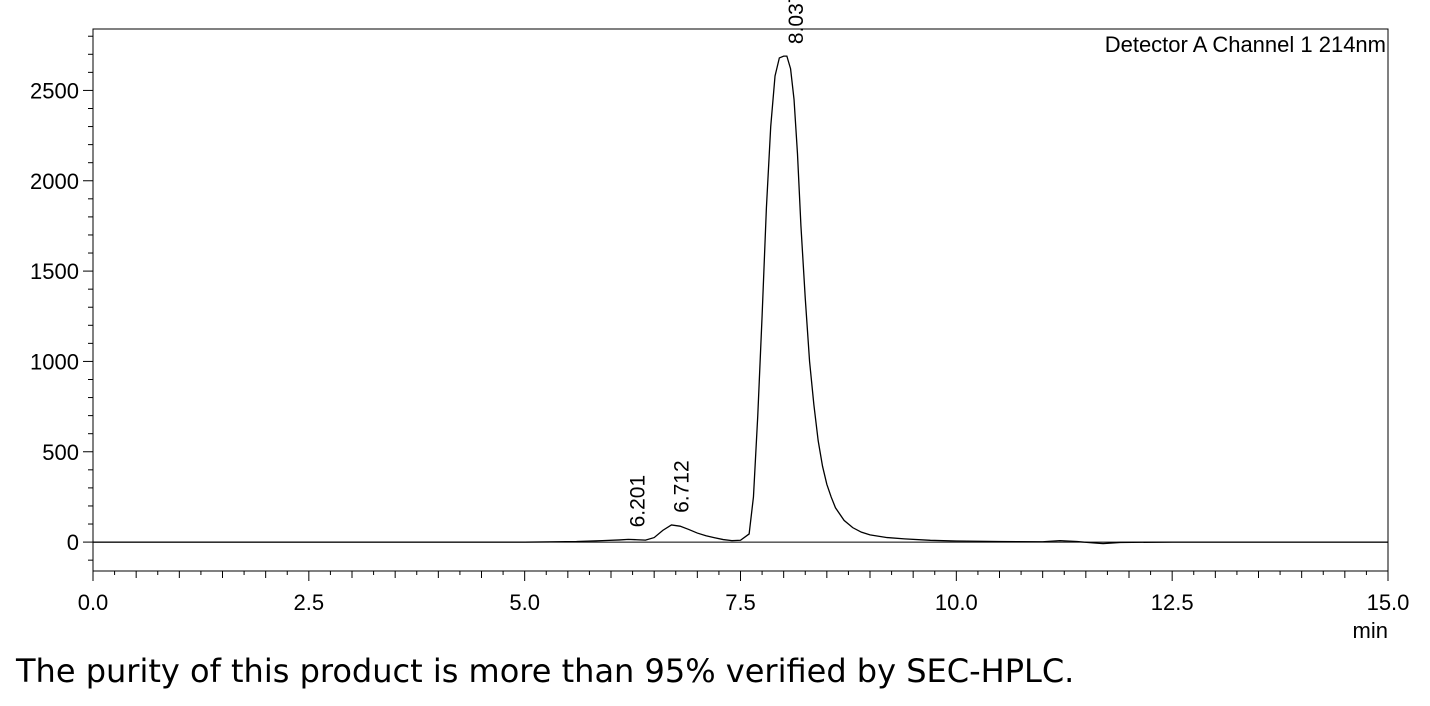 Image resolution: width=1430 pixels, height=706 pixels. What do you see at coordinates (54, 90) in the screenshot?
I see `y-tick-label: 2500` at bounding box center [54, 90].